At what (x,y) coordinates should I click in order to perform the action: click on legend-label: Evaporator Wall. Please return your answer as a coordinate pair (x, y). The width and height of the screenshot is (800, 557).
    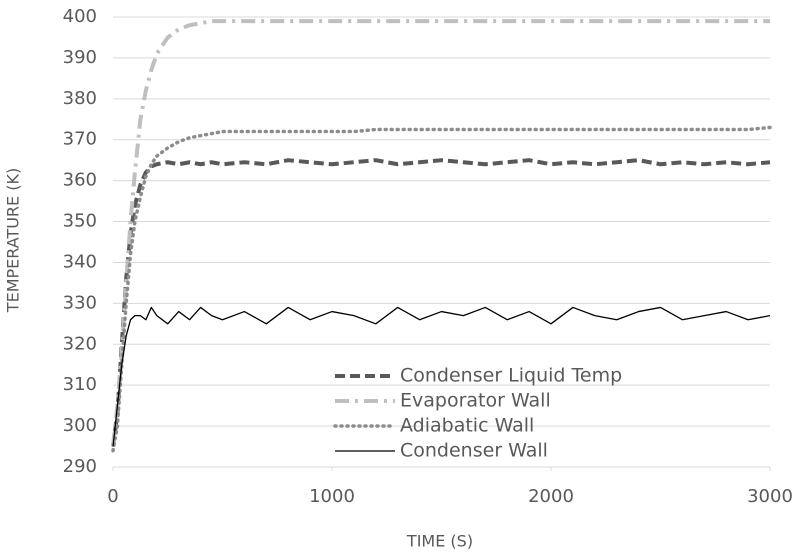
    Looking at the image, I should click on (475, 401).